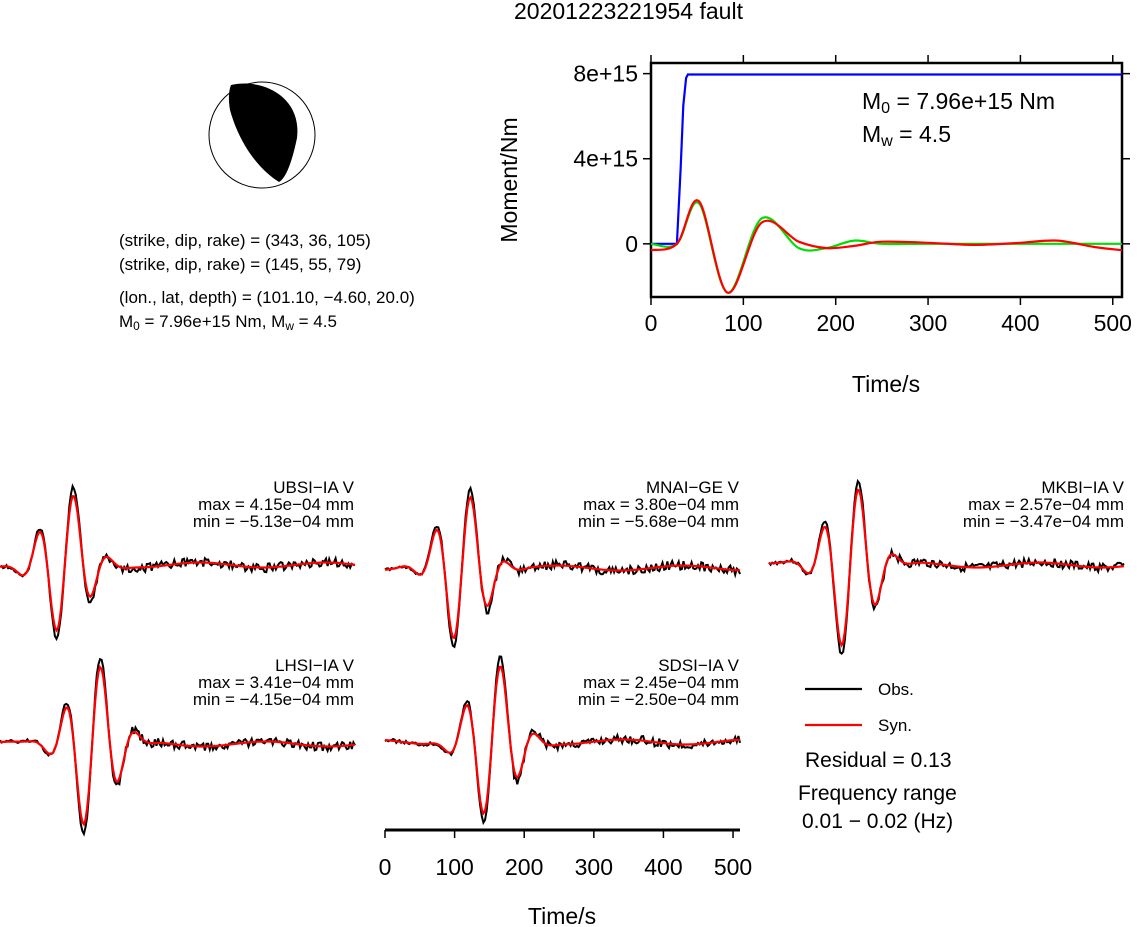  I want to click on moment-y-axis-label: Moment/Nm, so click(509, 179).